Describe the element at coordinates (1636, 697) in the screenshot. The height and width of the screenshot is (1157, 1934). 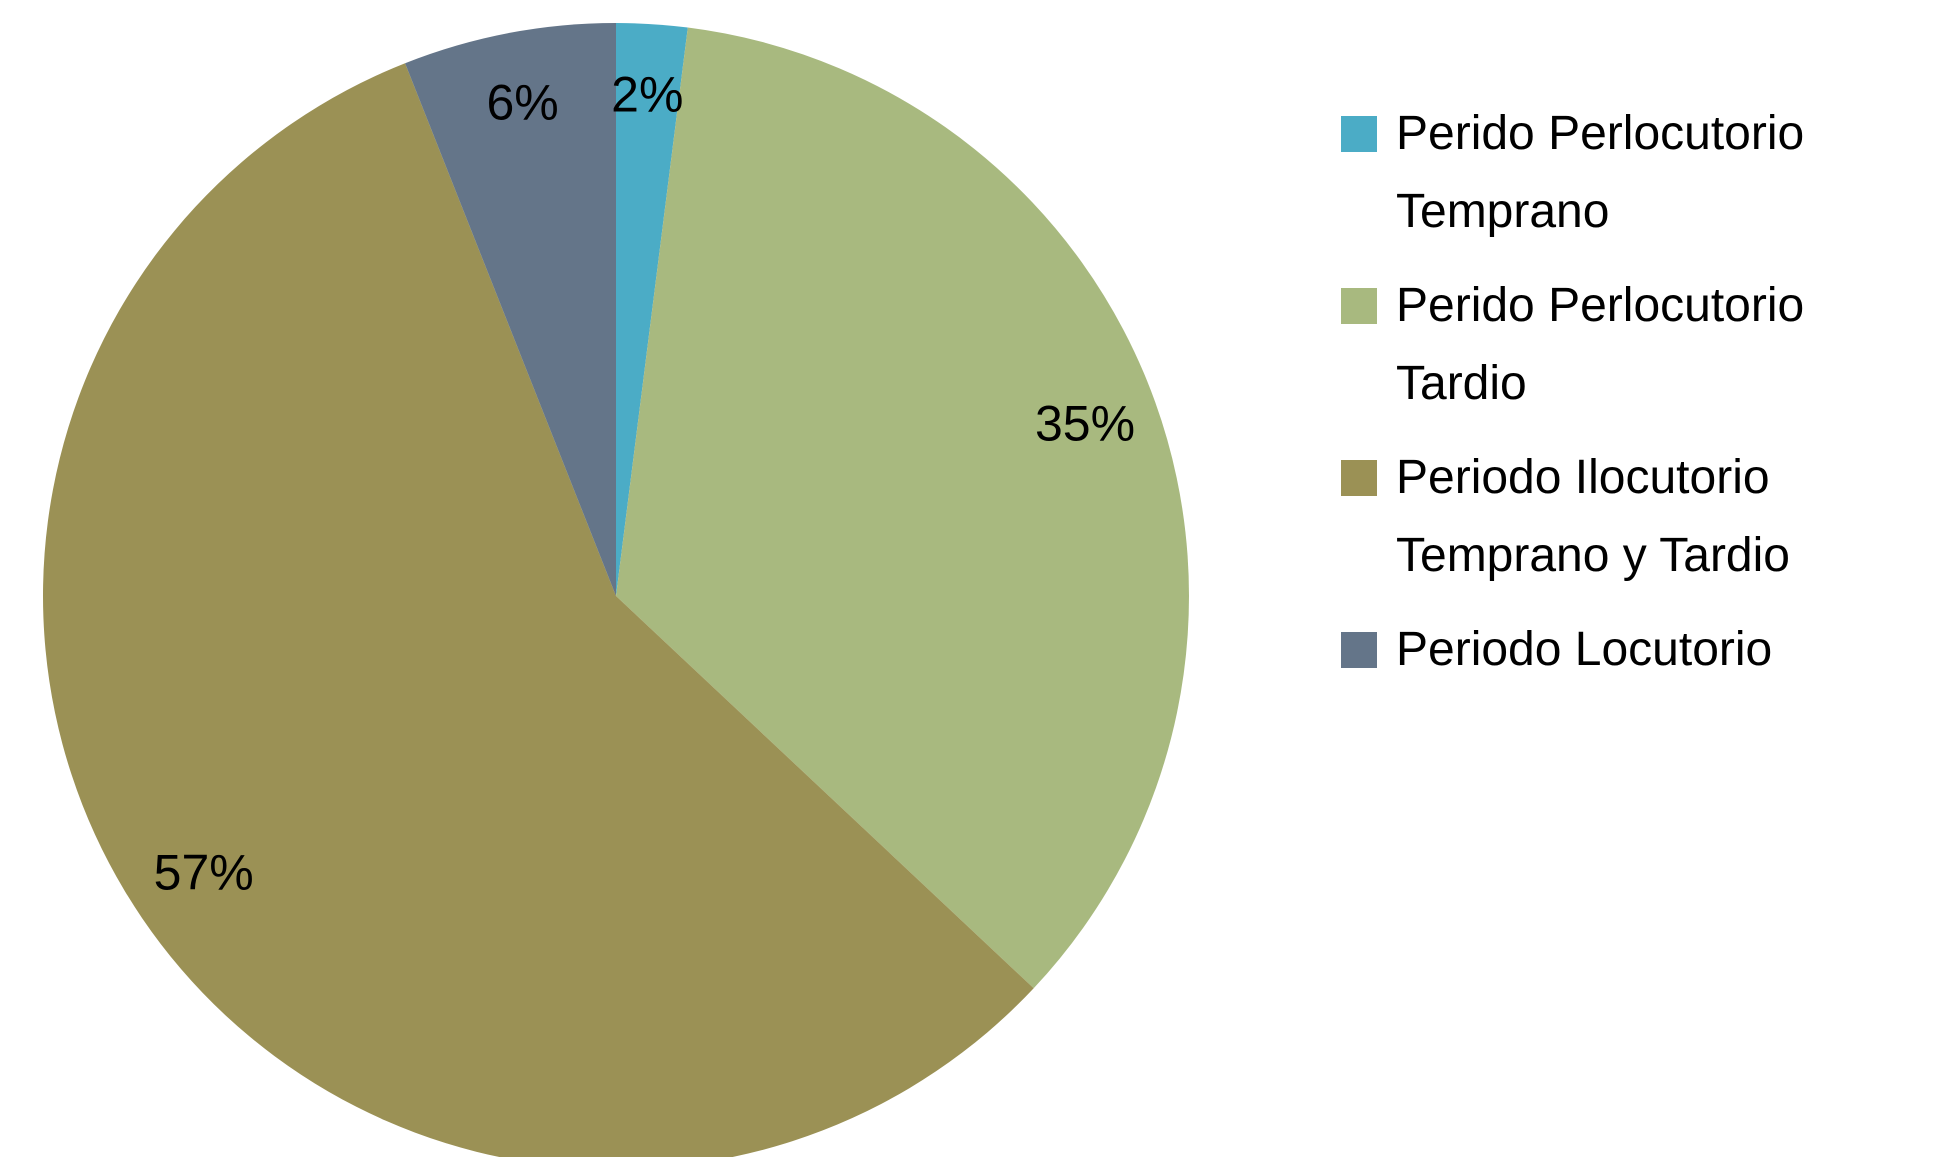
I see `legend-item: Periodo Locutorio` at that location.